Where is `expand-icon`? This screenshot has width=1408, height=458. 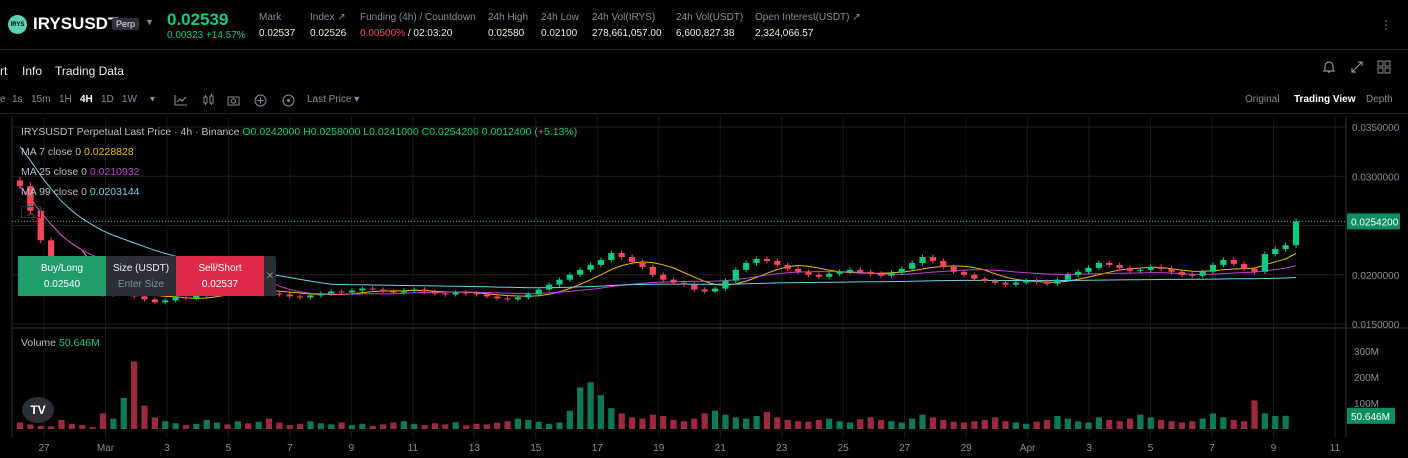
expand-icon is located at coordinates (1357, 67).